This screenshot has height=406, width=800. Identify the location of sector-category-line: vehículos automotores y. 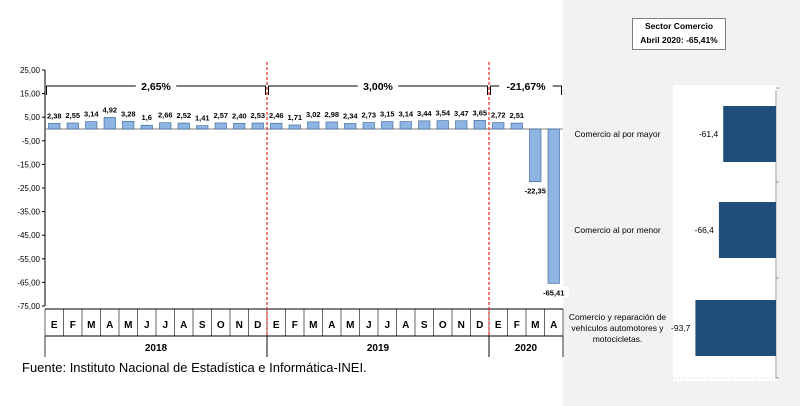
(617, 327).